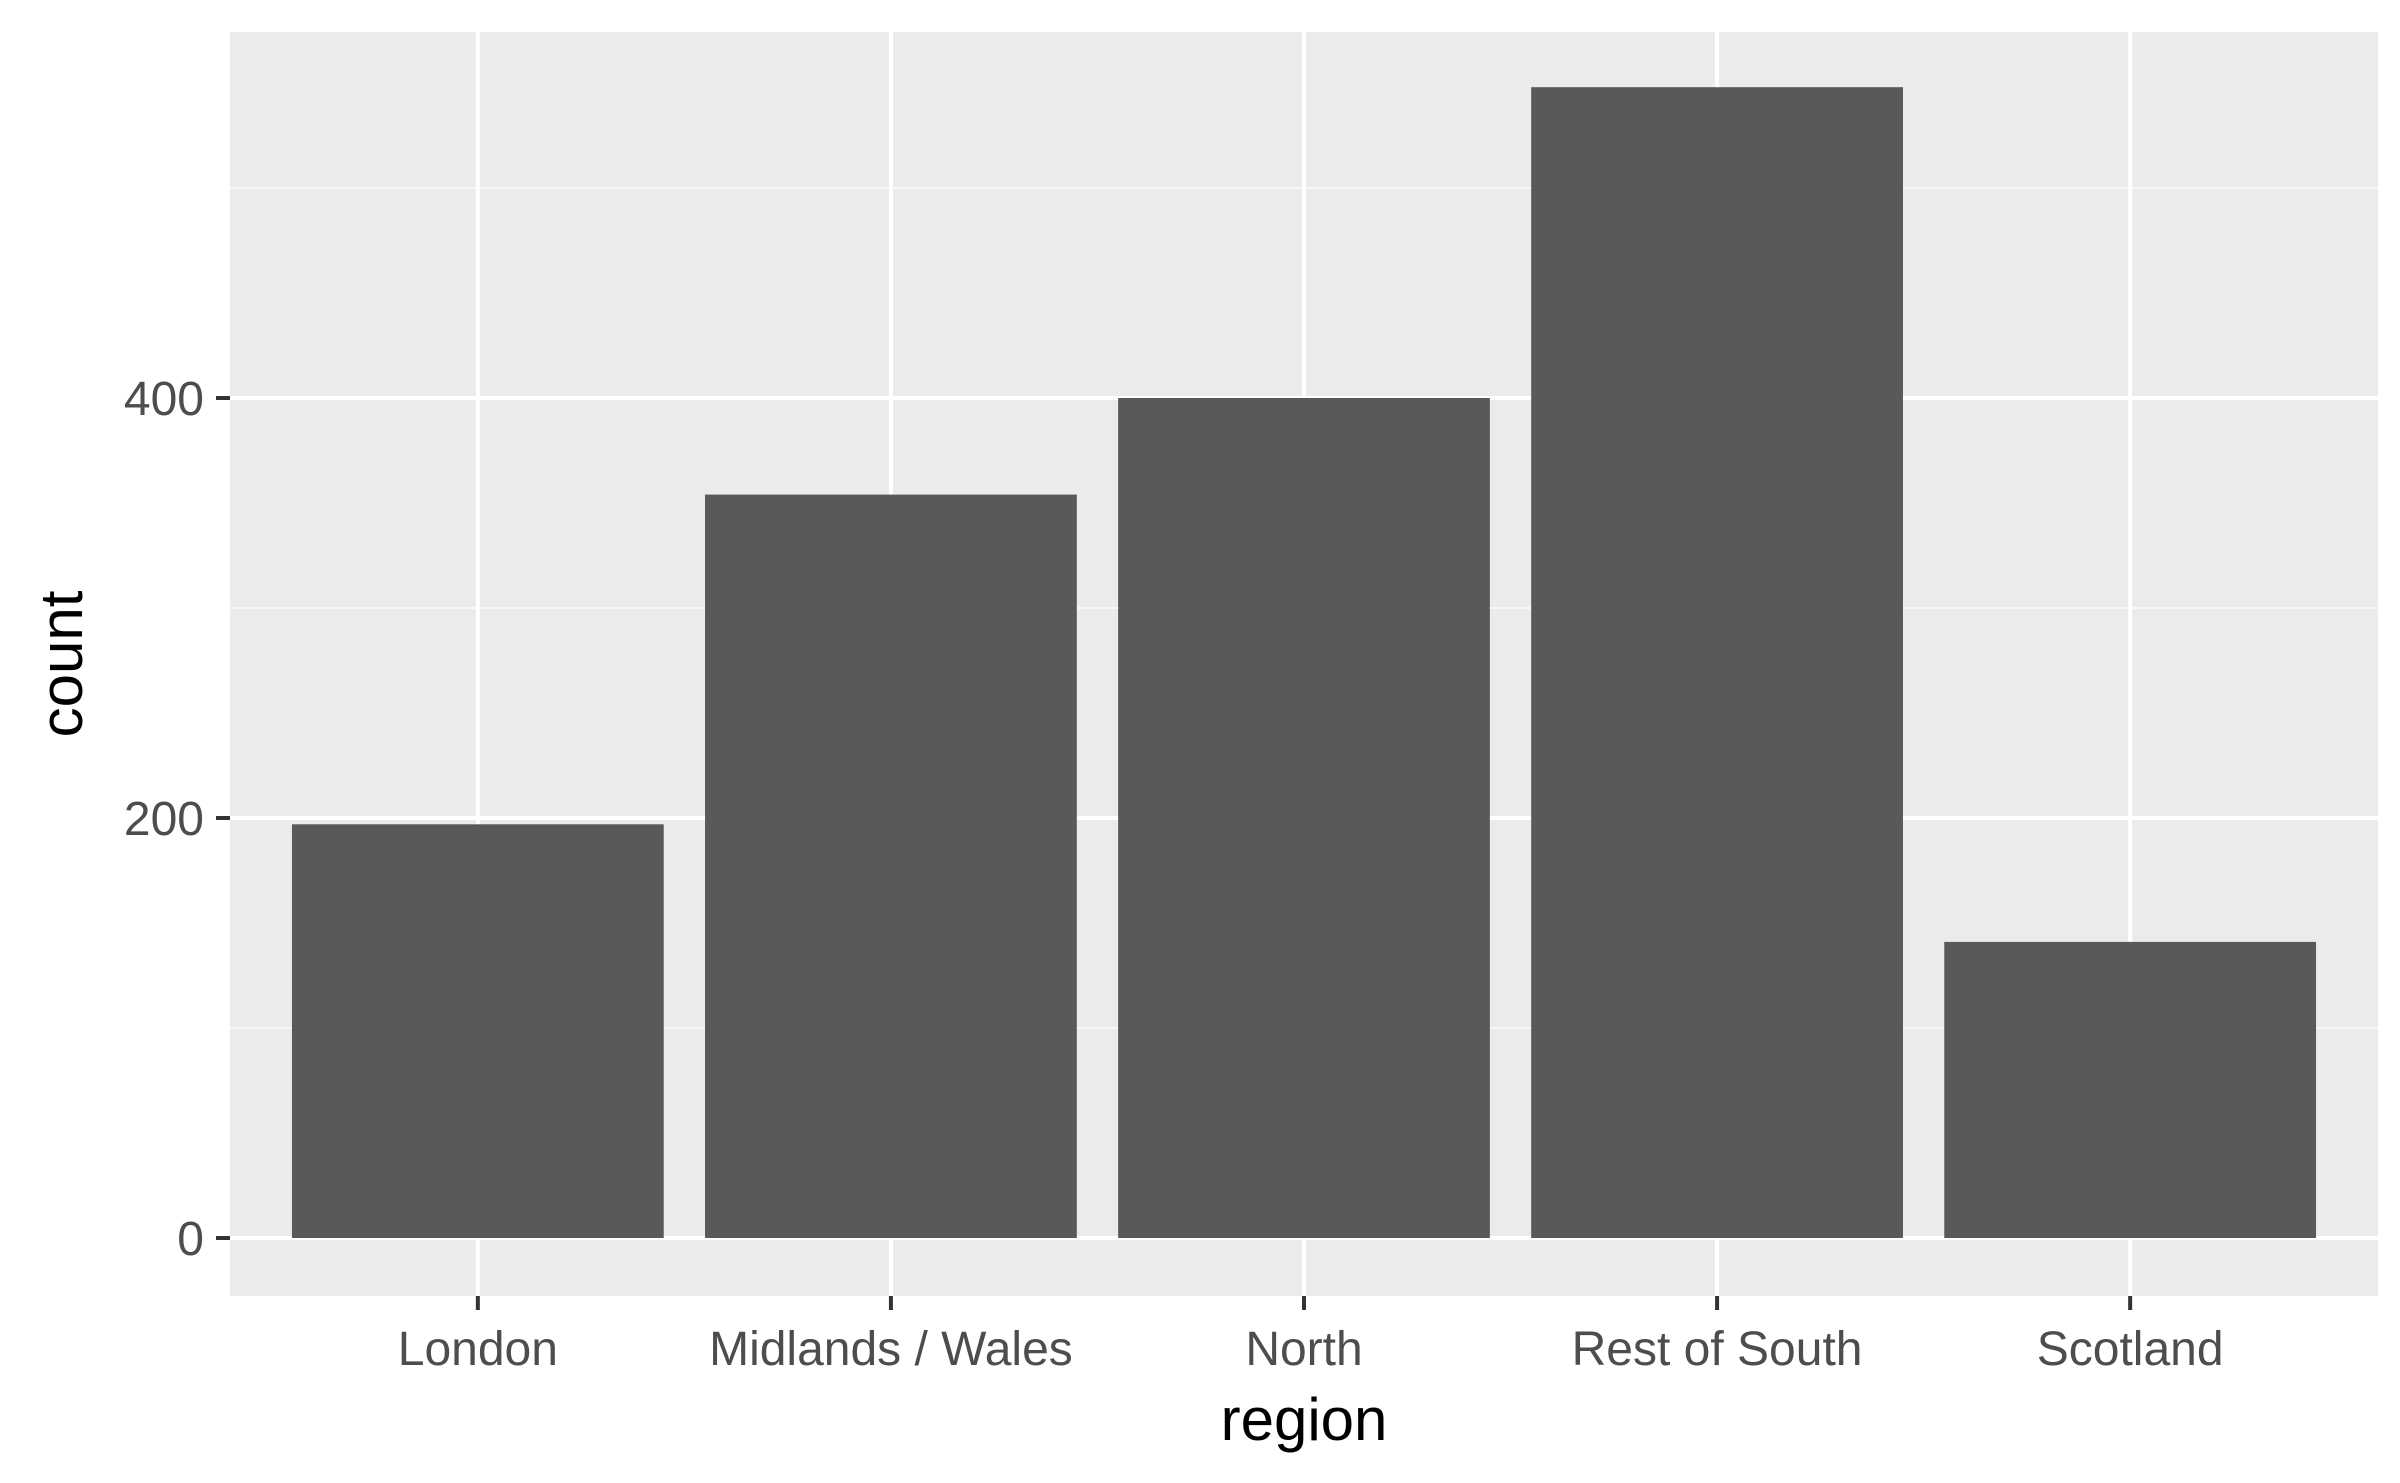 This screenshot has width=2400, height=1483. I want to click on x-tick-label: London, so click(478, 1349).